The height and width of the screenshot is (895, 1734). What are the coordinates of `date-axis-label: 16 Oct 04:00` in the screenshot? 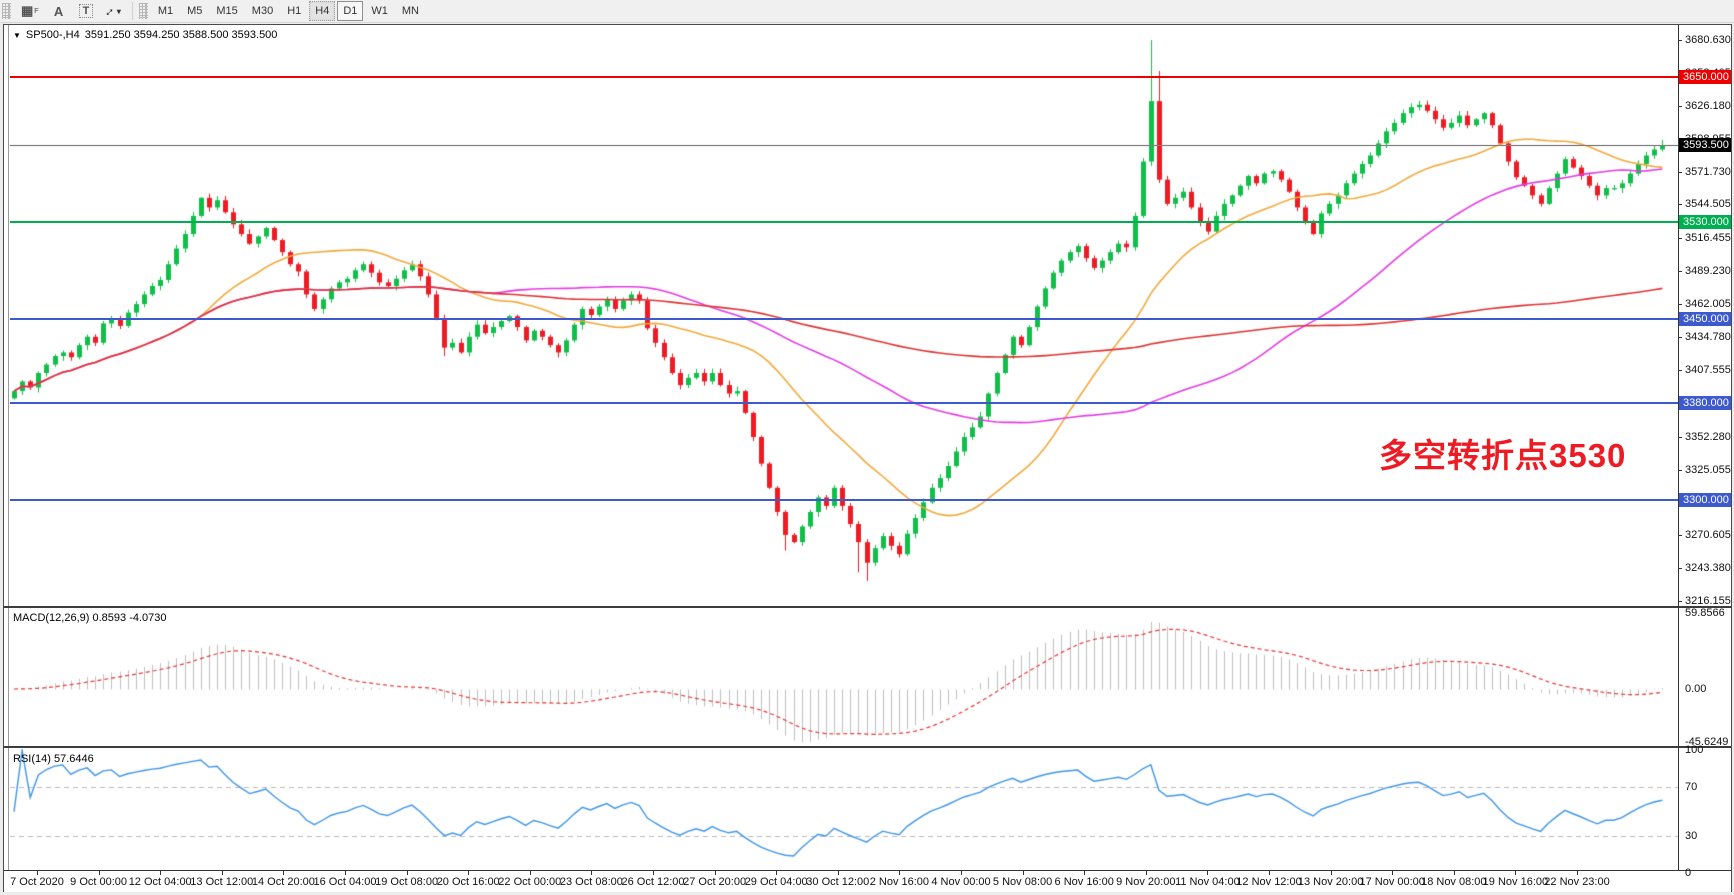 It's located at (345, 882).